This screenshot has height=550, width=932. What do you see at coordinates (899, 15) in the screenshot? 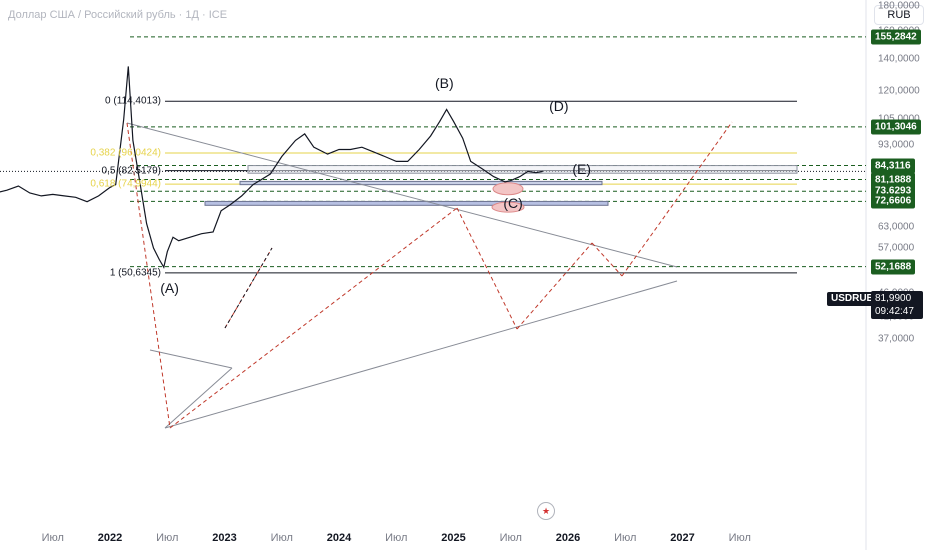
I see `currency-button: RUB` at bounding box center [899, 15].